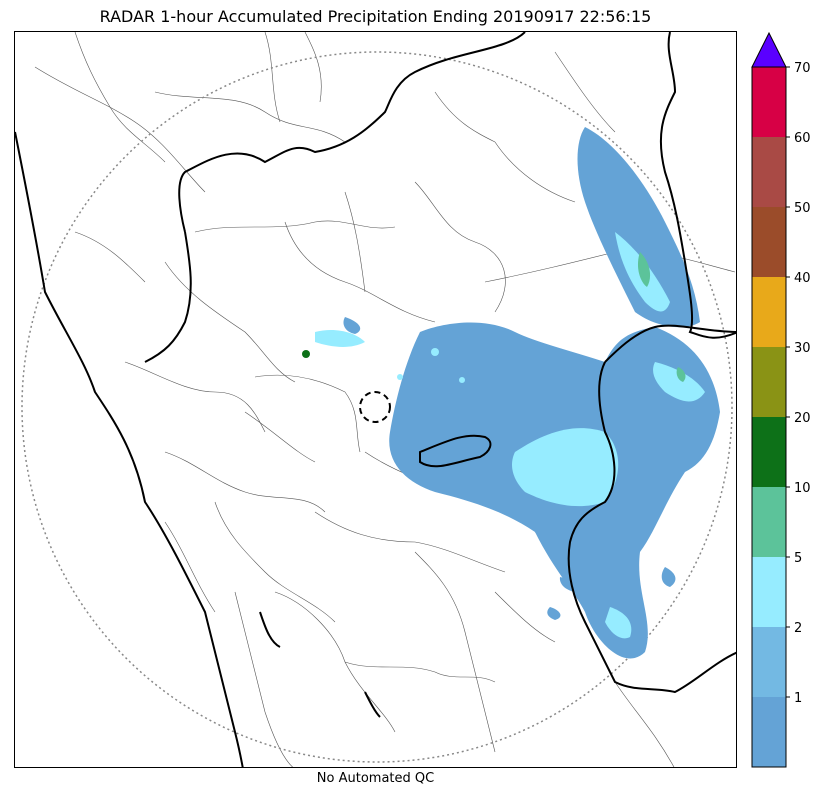 The width and height of the screenshot is (825, 797). Describe the element at coordinates (802, 208) in the screenshot. I see `colorbar-tick-label: 50` at that location.